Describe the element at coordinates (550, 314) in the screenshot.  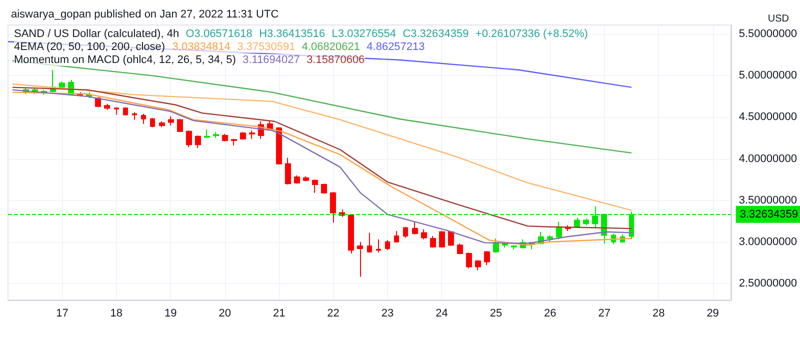
I see `x-tick-label: 26` at that location.